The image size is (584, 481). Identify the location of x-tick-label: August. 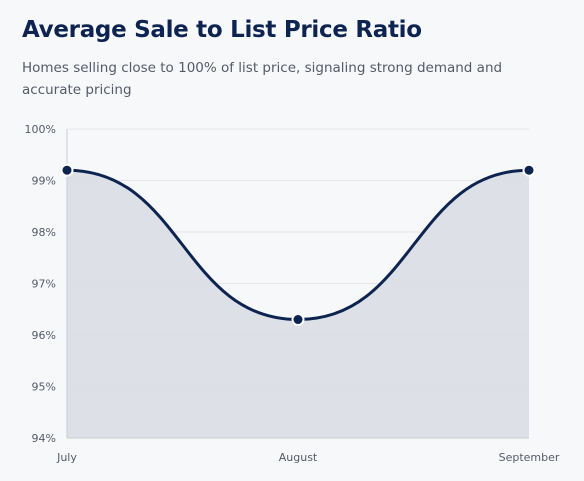
(298, 457).